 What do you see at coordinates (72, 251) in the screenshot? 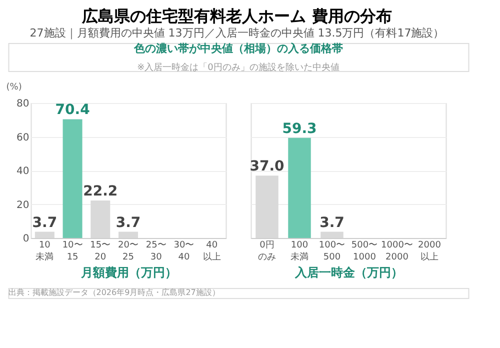
I see `x-tick-label: 10〜15` at bounding box center [72, 251].